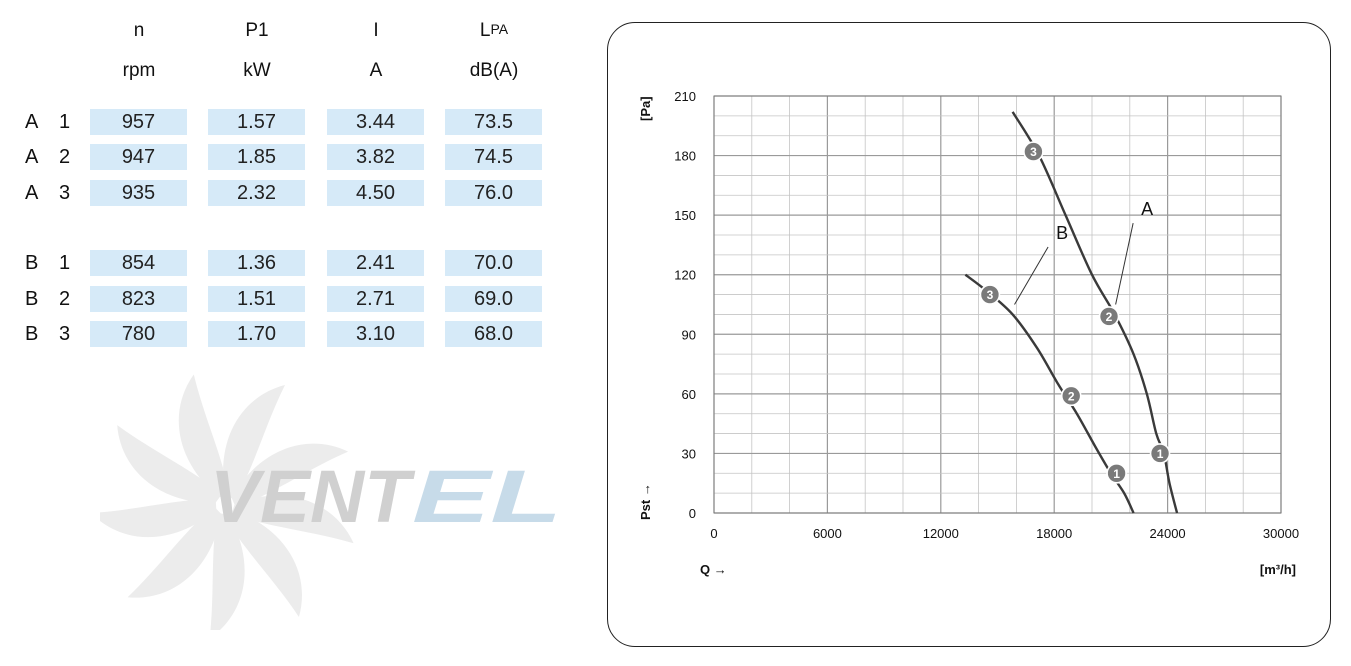  I want to click on leader-line-A, so click(1124, 264).